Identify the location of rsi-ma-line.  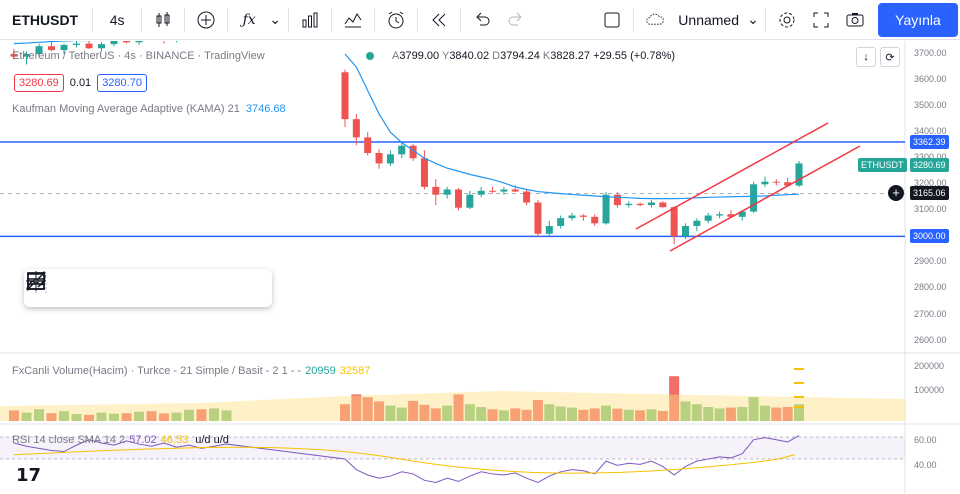
(404, 460).